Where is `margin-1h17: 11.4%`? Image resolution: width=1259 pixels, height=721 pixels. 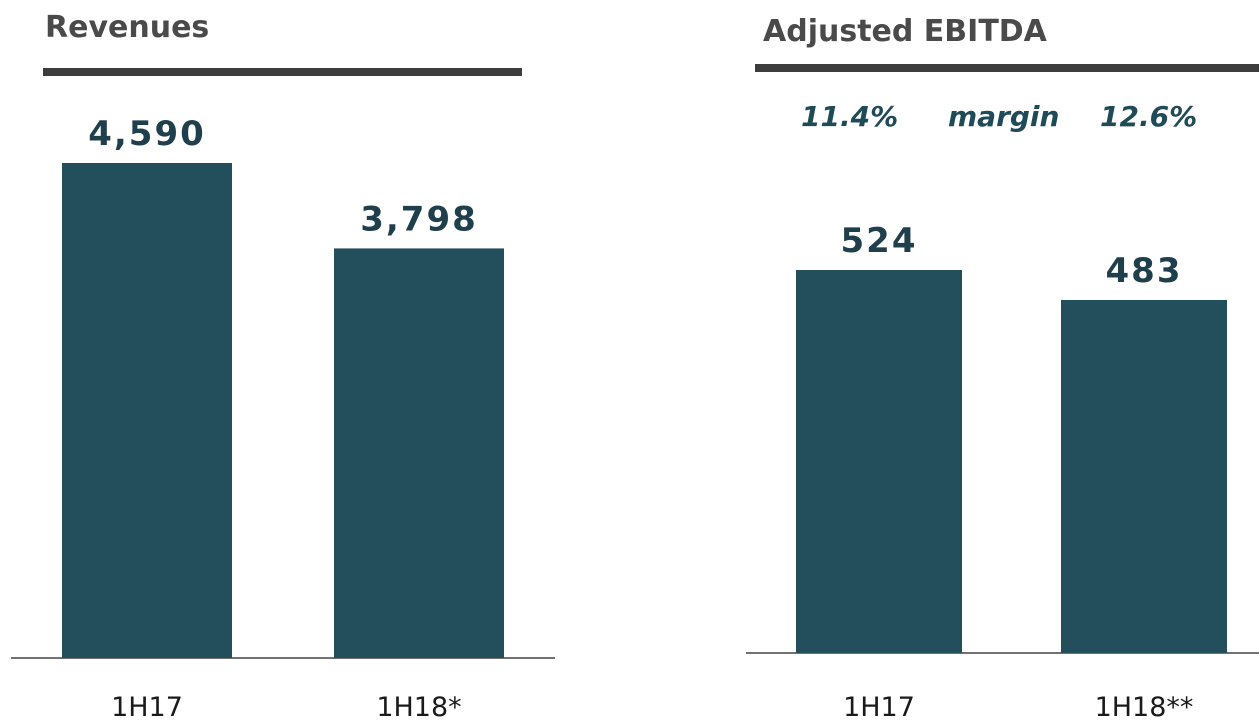 margin-1h17: 11.4% is located at coordinates (850, 116).